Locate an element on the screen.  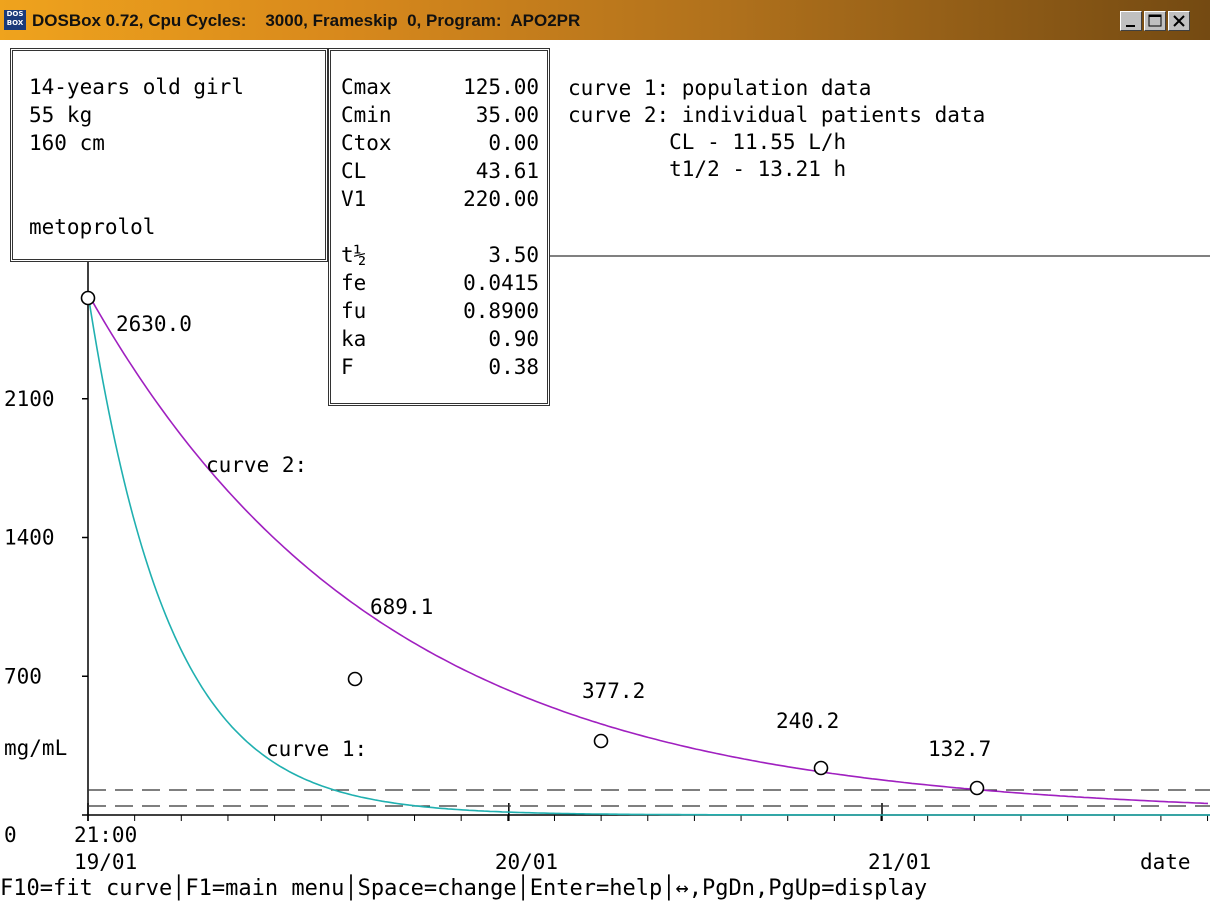
data-point-label: 689.1 is located at coordinates (401, 607).